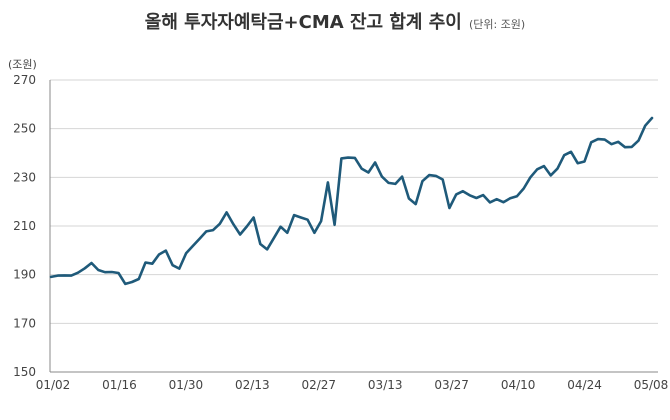 Image resolution: width=670 pixels, height=420 pixels. Describe the element at coordinates (24, 177) in the screenshot. I see `y-tick-label: 230` at that location.